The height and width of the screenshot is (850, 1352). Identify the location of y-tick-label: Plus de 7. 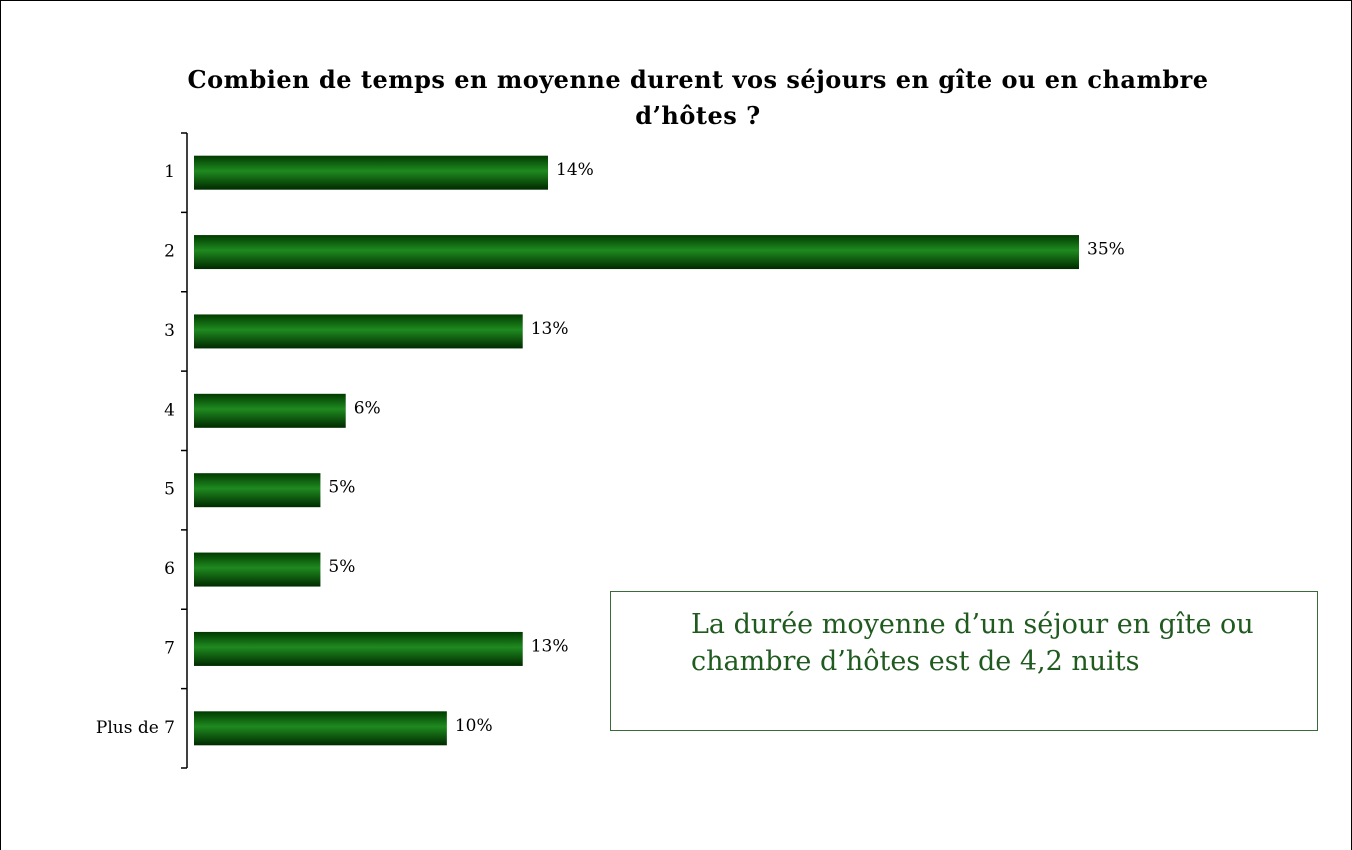
(135, 728).